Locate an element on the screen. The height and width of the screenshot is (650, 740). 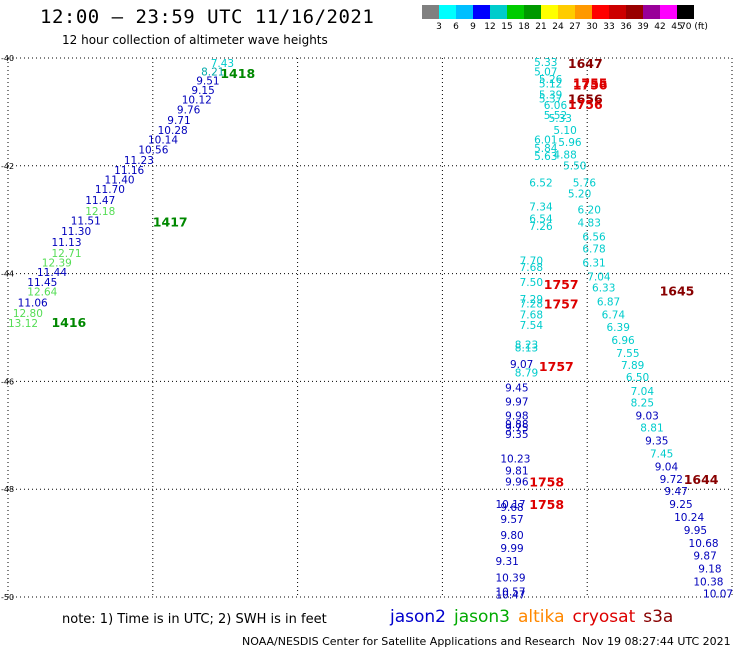
data-point-label: 7.29 is located at coordinates (531, 300).